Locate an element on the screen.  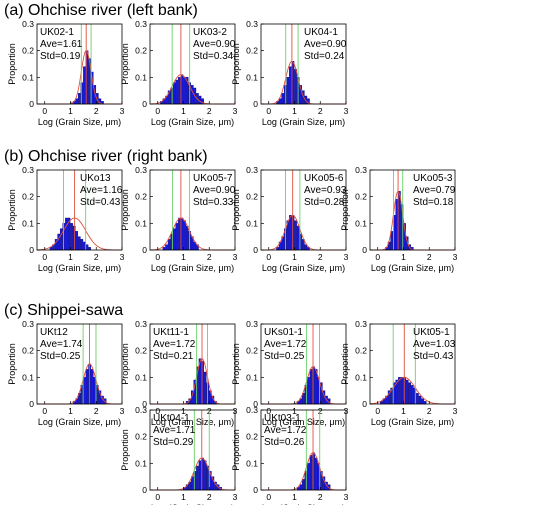
mean-value-label: Ave=1.16 is located at coordinates (101, 190).